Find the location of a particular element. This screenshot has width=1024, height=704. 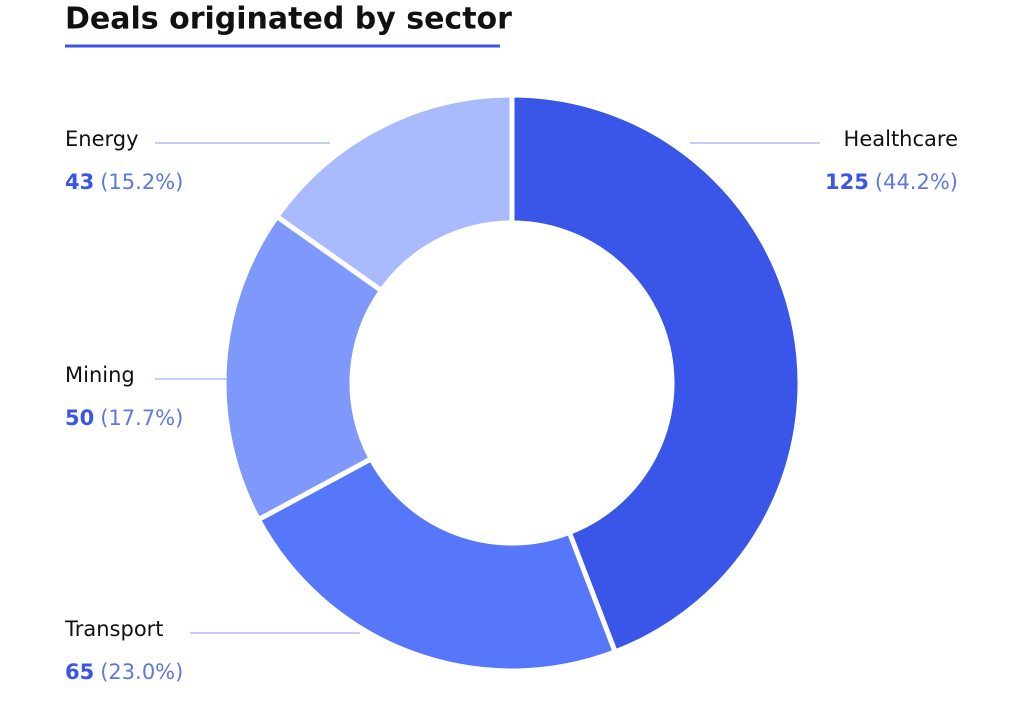

slice-value: 50 is located at coordinates (79, 418).